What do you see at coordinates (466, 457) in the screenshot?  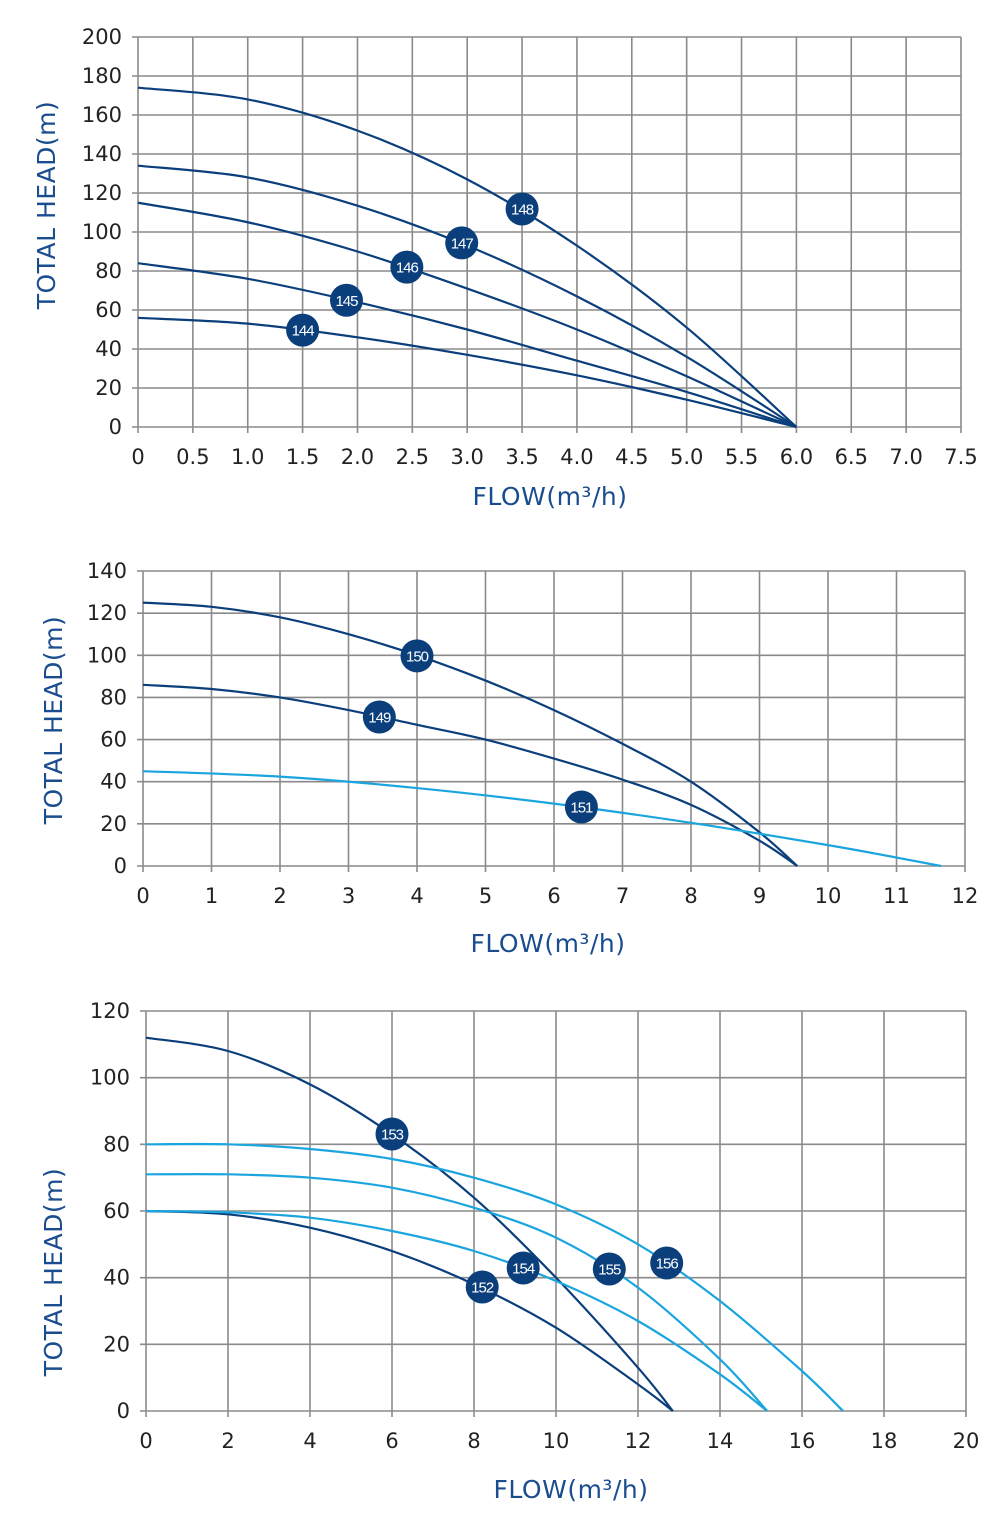 I see `x-tick-label: 3.0` at bounding box center [466, 457].